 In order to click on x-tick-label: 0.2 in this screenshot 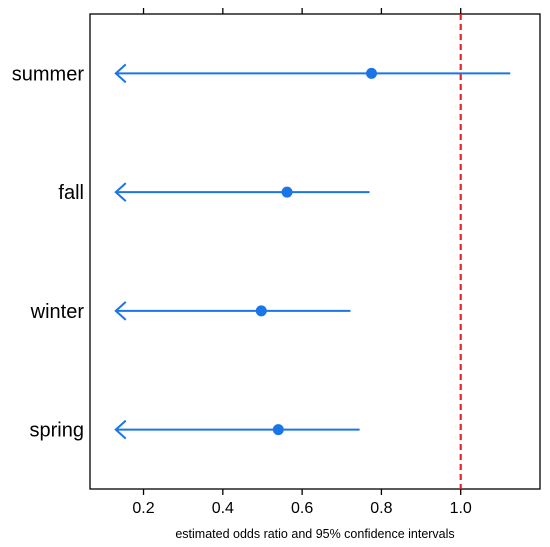, I will do `click(143, 508)`.